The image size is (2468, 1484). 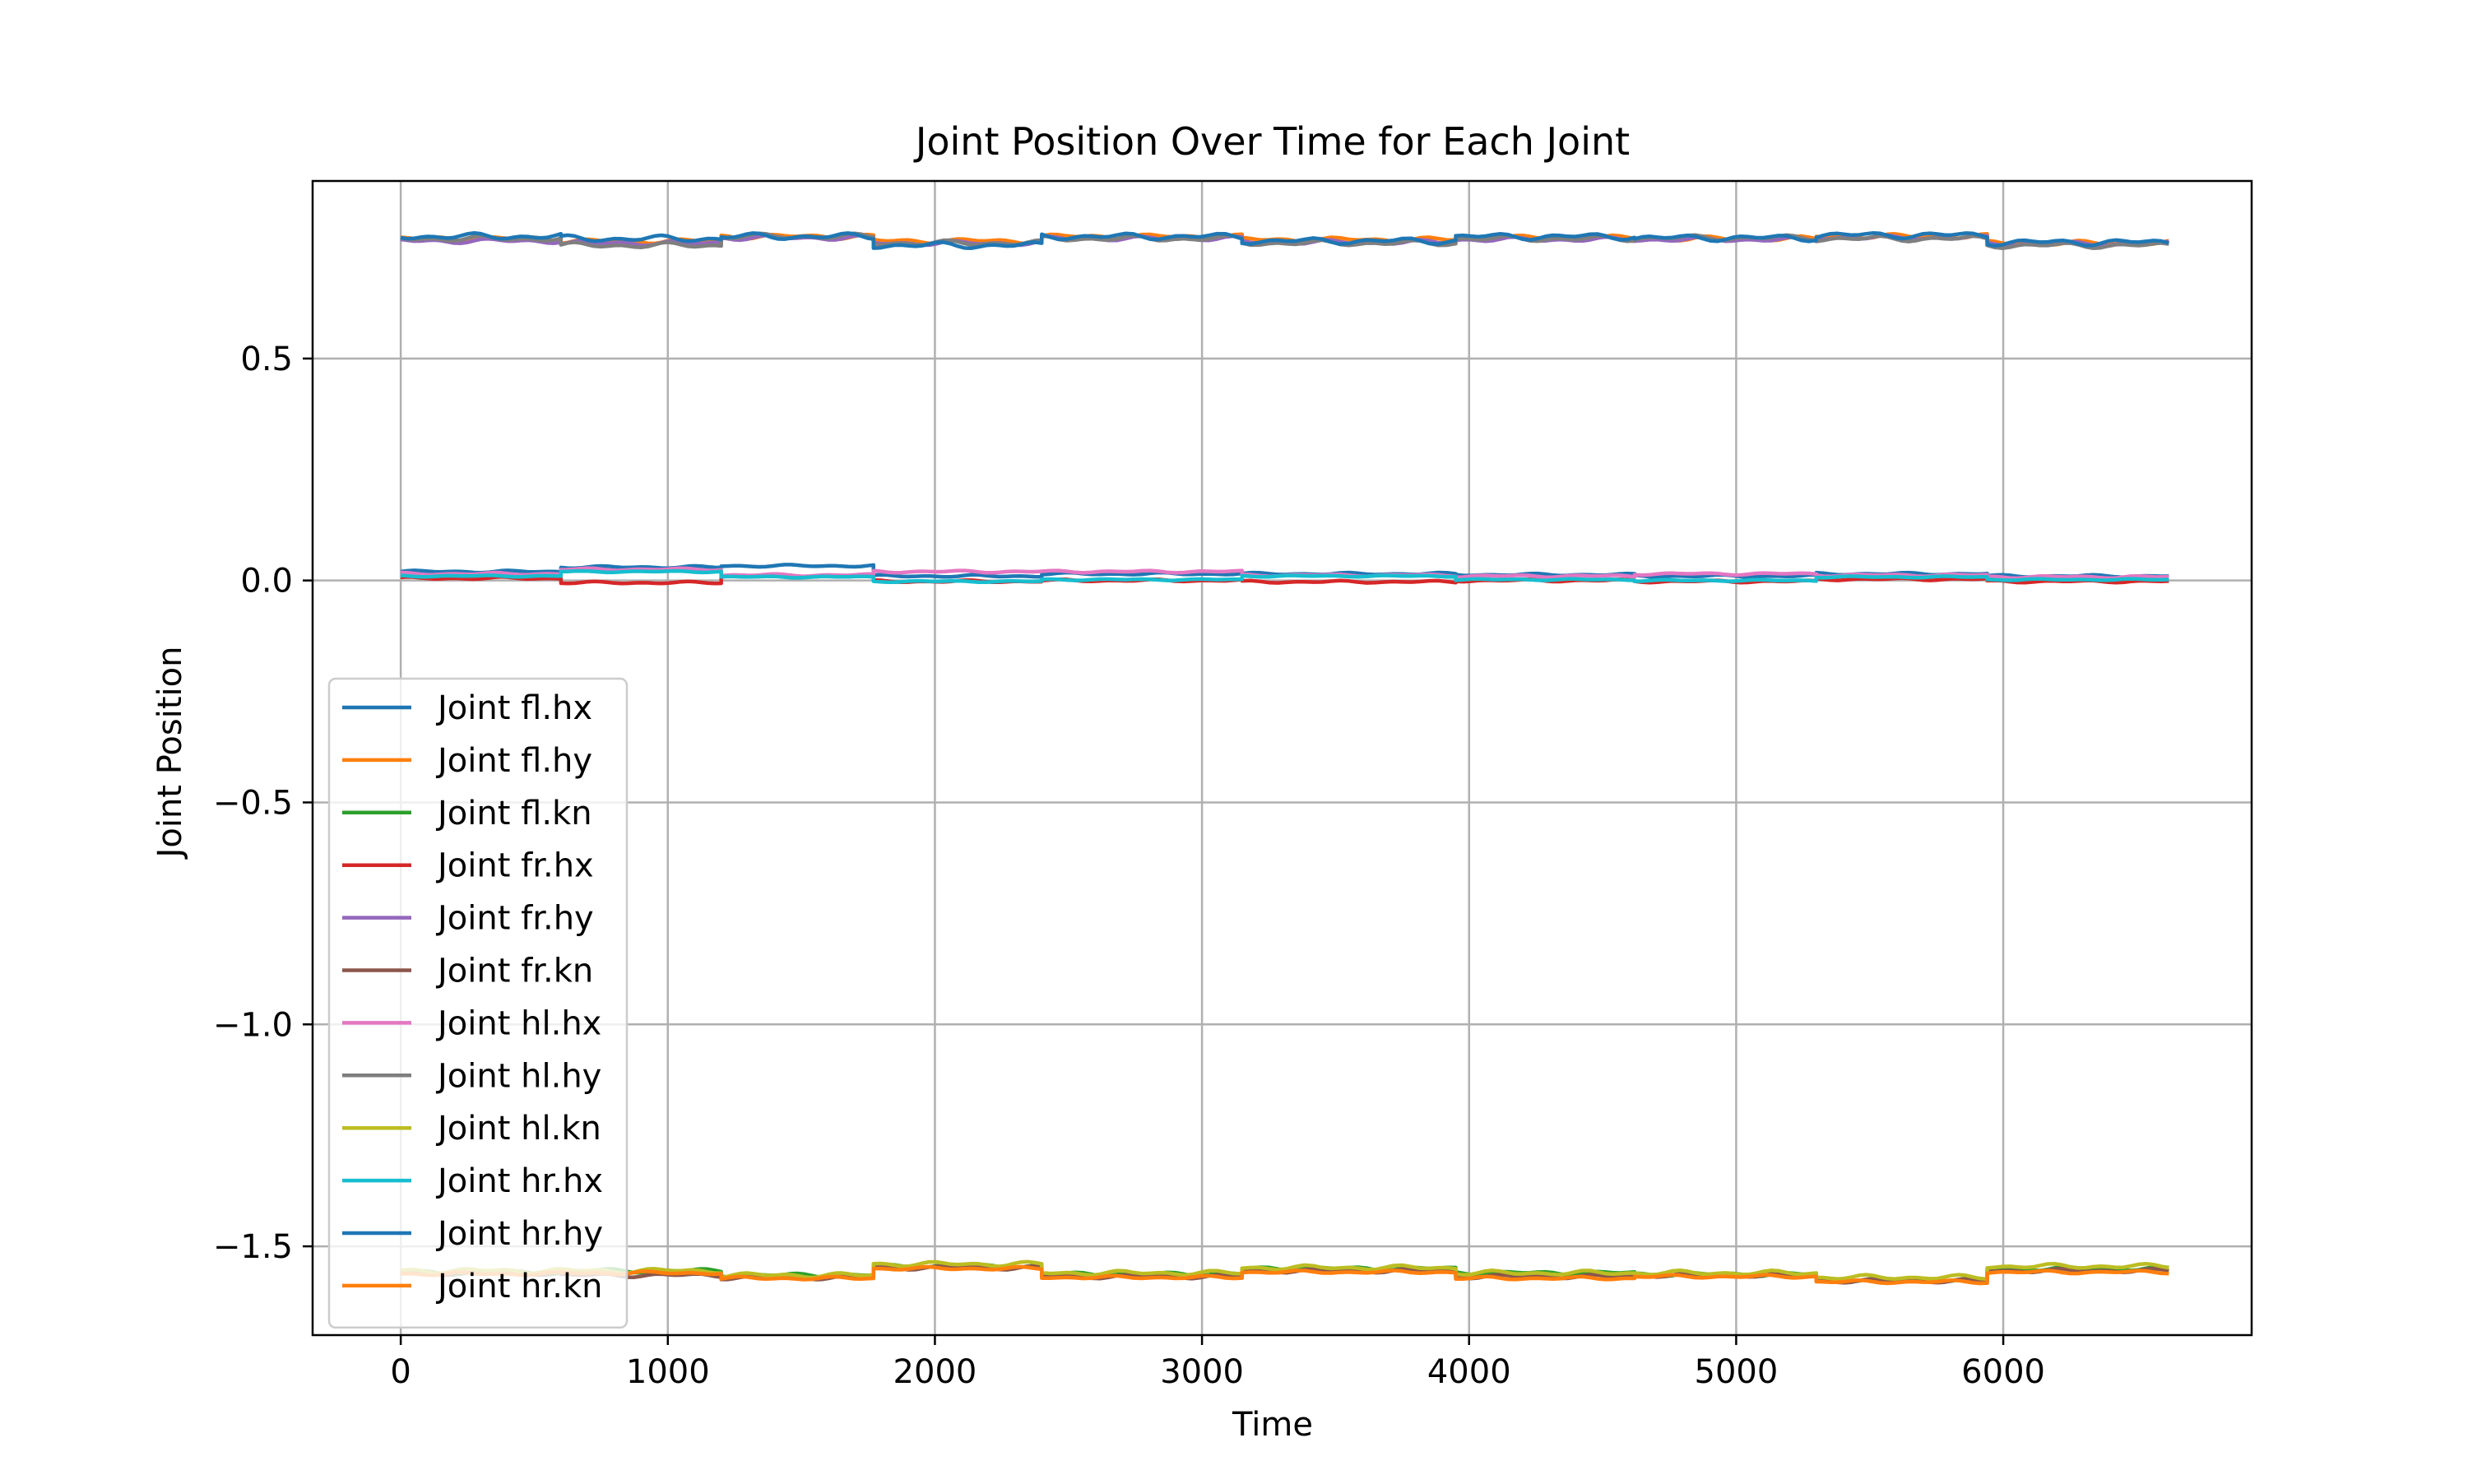 I want to click on series-line-joint-hr-hy, so click(x=1284, y=240).